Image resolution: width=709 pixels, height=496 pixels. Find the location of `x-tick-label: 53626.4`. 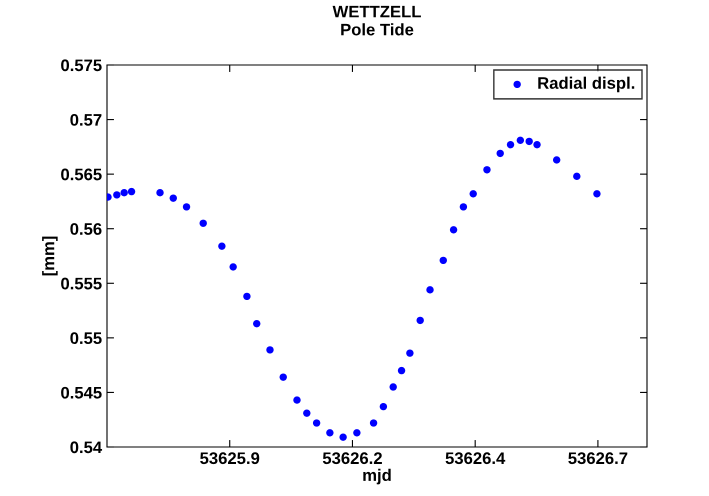

x-tick-label: 53626.4 is located at coordinates (476, 458).